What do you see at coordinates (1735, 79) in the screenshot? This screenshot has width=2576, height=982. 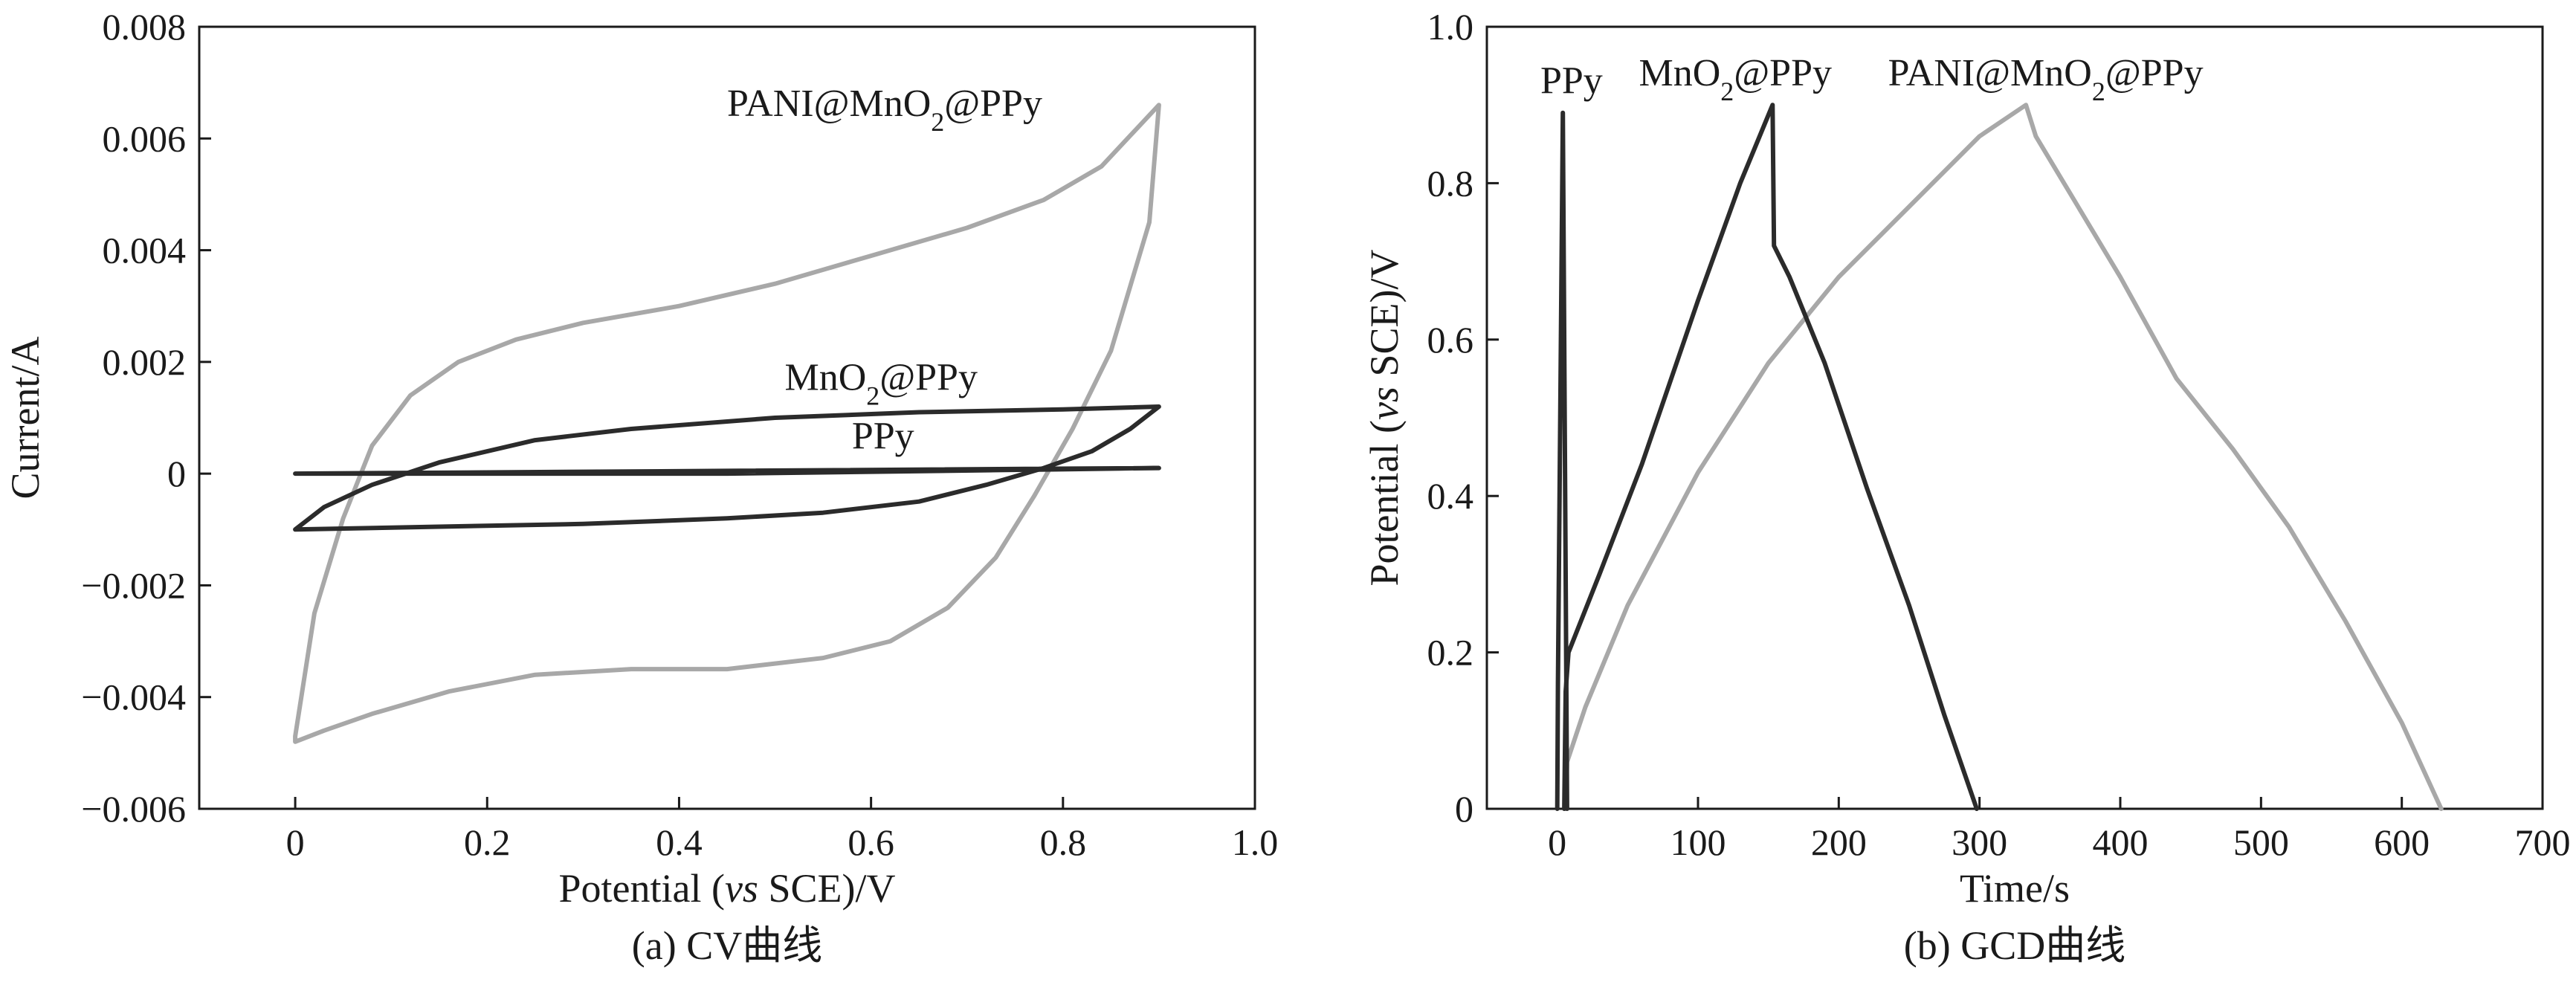 I see `gcd-annotation-mno2: MnO2@PPy` at bounding box center [1735, 79].